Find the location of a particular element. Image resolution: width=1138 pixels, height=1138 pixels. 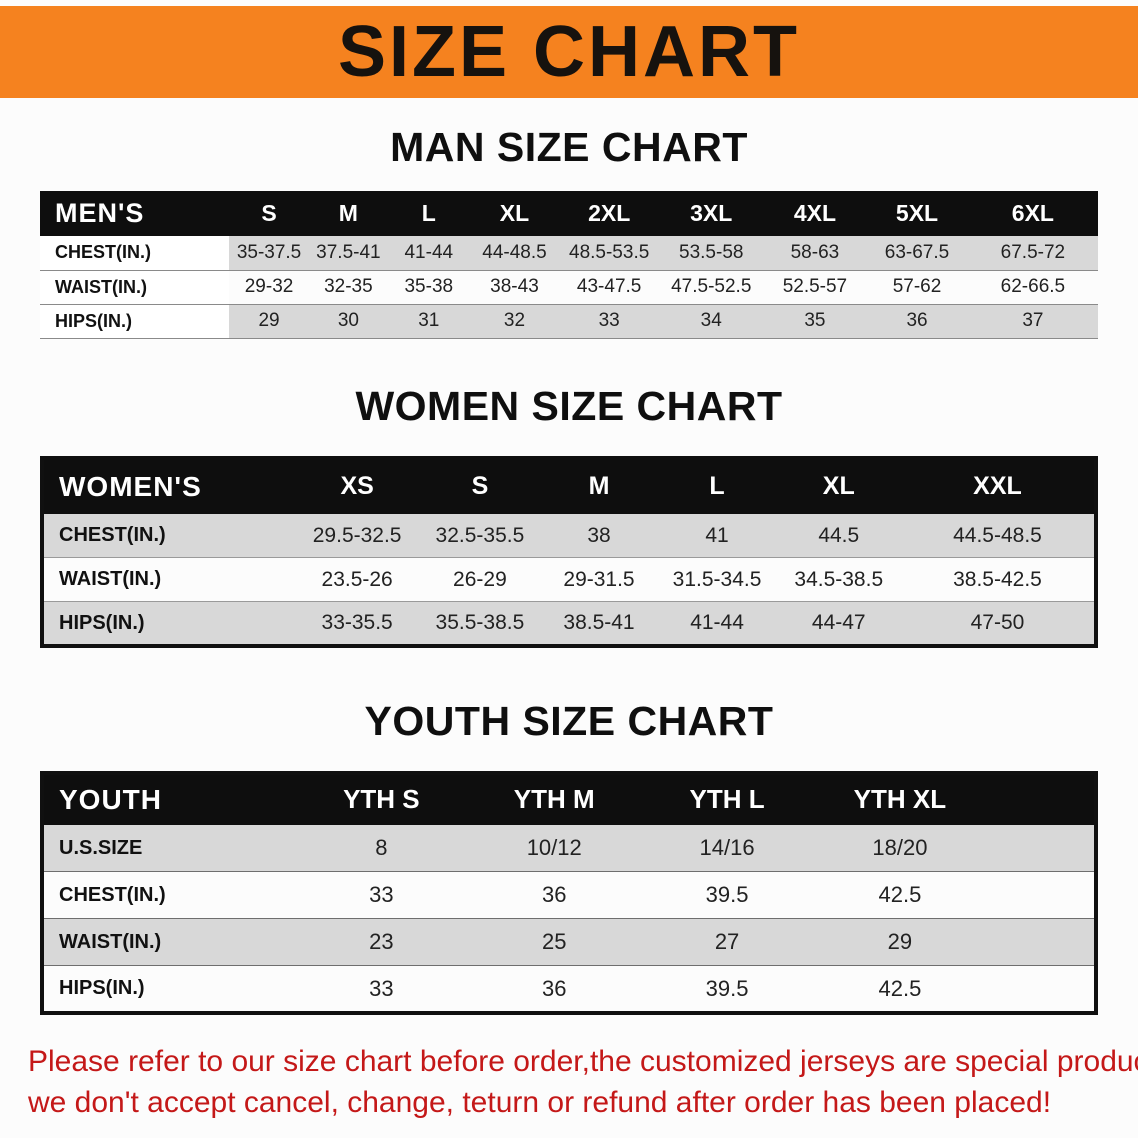

value-cell: 14/16 is located at coordinates (727, 848).